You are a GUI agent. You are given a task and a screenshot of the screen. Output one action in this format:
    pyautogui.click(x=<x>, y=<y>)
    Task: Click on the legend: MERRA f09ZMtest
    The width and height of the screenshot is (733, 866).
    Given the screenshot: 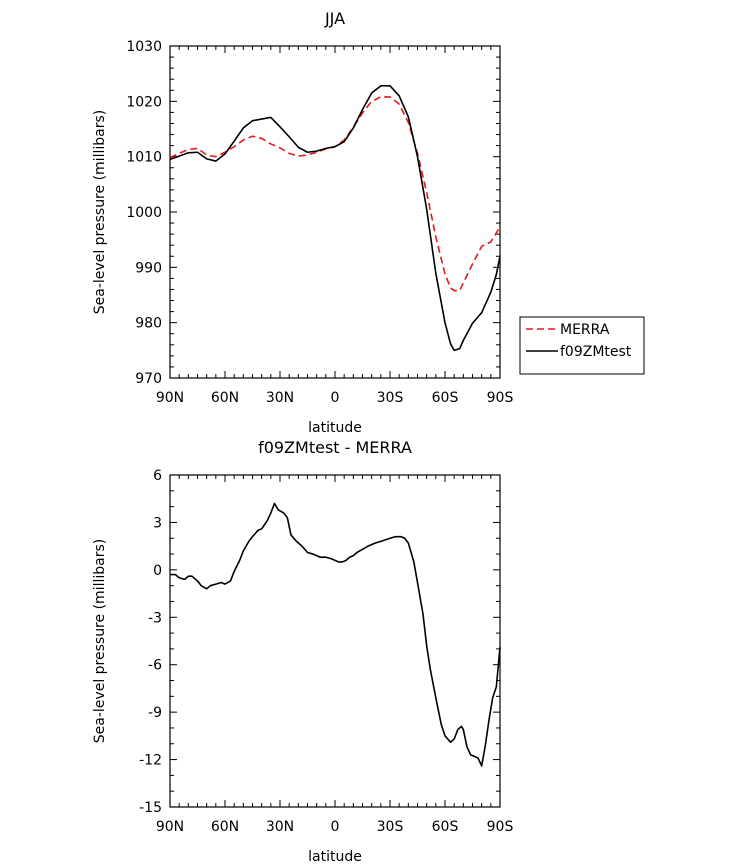 What is the action you would take?
    pyautogui.click(x=582, y=345)
    